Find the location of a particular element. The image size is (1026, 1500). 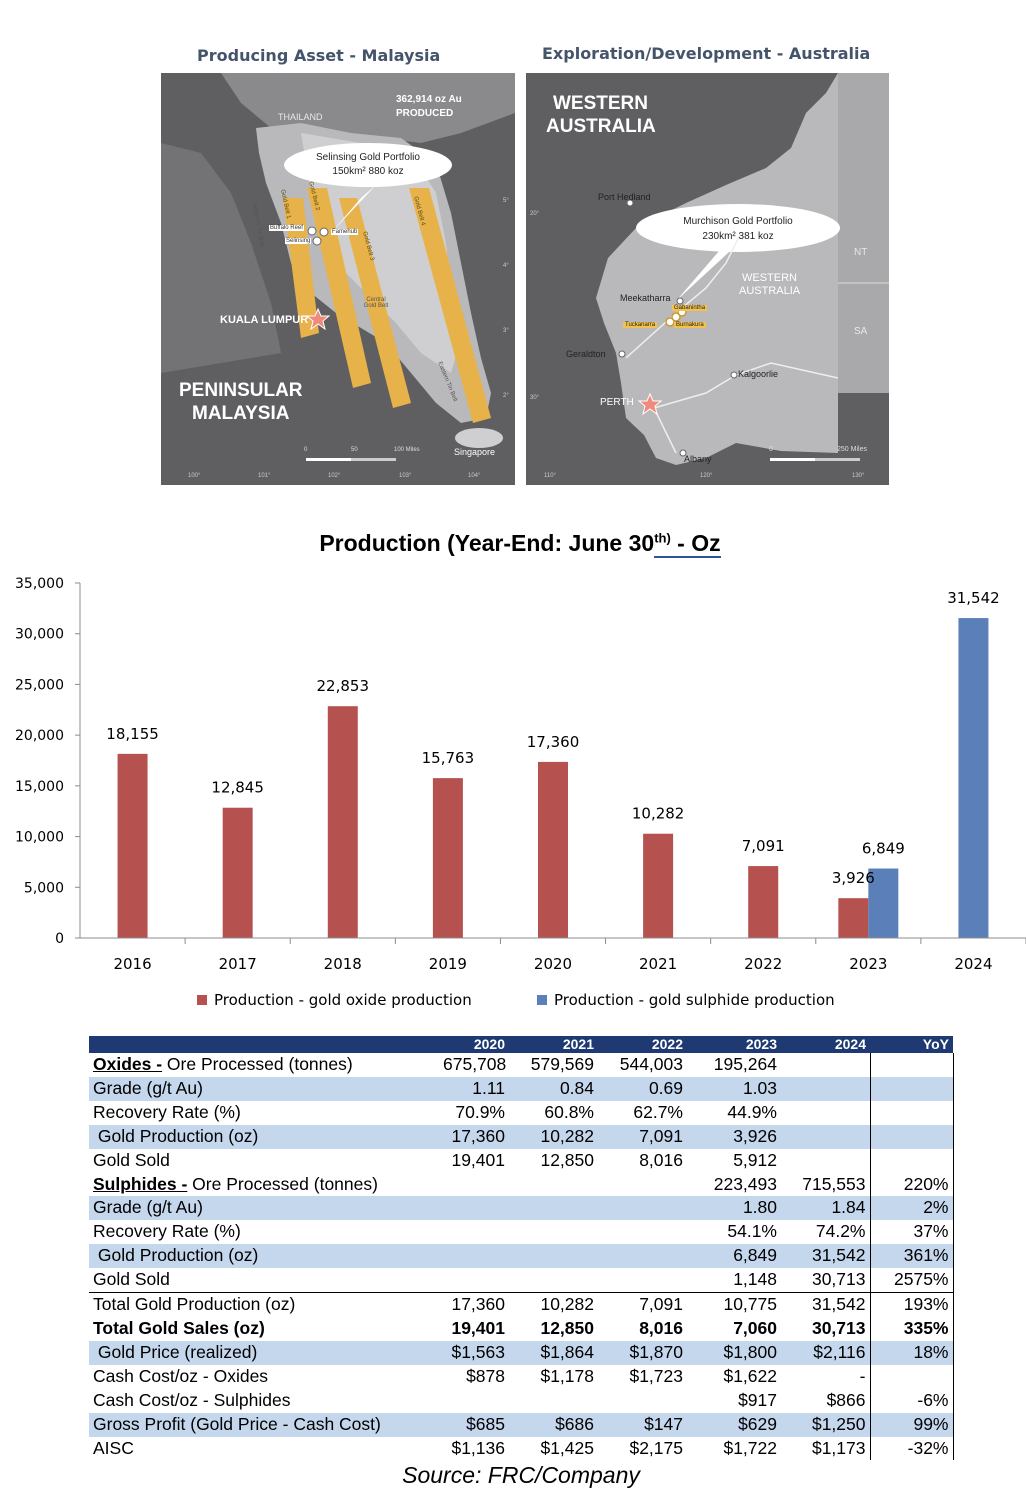

cell-2021: 0.84 is located at coordinates (553, 1088).